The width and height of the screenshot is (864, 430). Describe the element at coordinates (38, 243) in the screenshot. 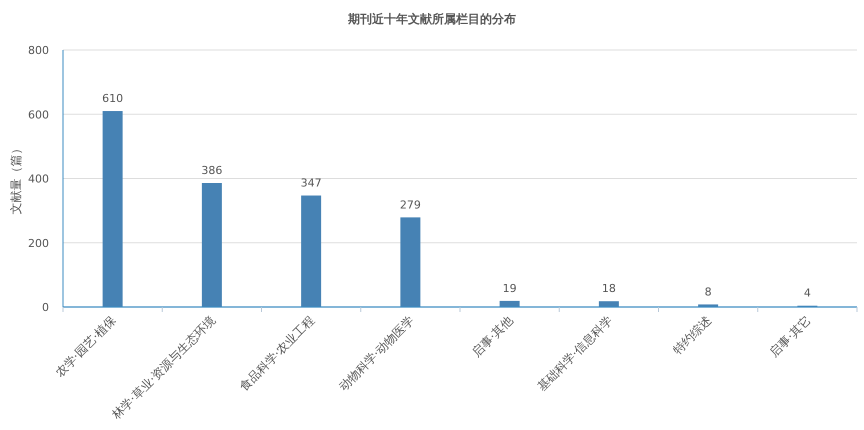

I see `y-tick-label: 200` at that location.